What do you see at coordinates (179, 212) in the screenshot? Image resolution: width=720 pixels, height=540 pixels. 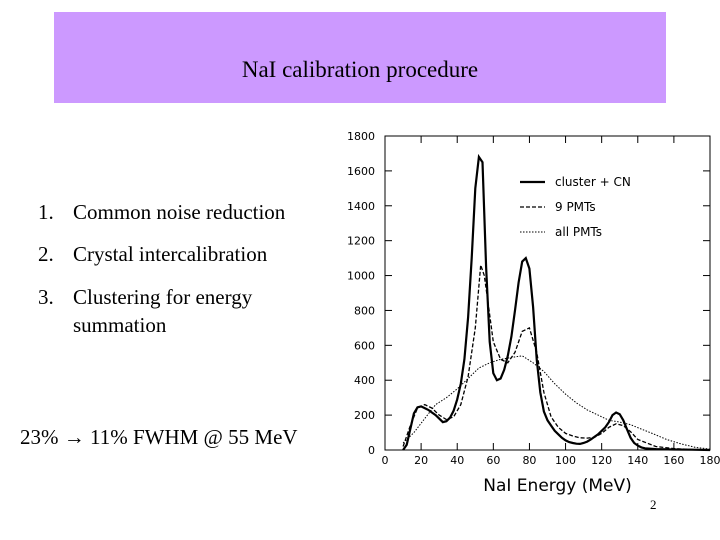 I see `step-text: Common noise reduction` at bounding box center [179, 212].